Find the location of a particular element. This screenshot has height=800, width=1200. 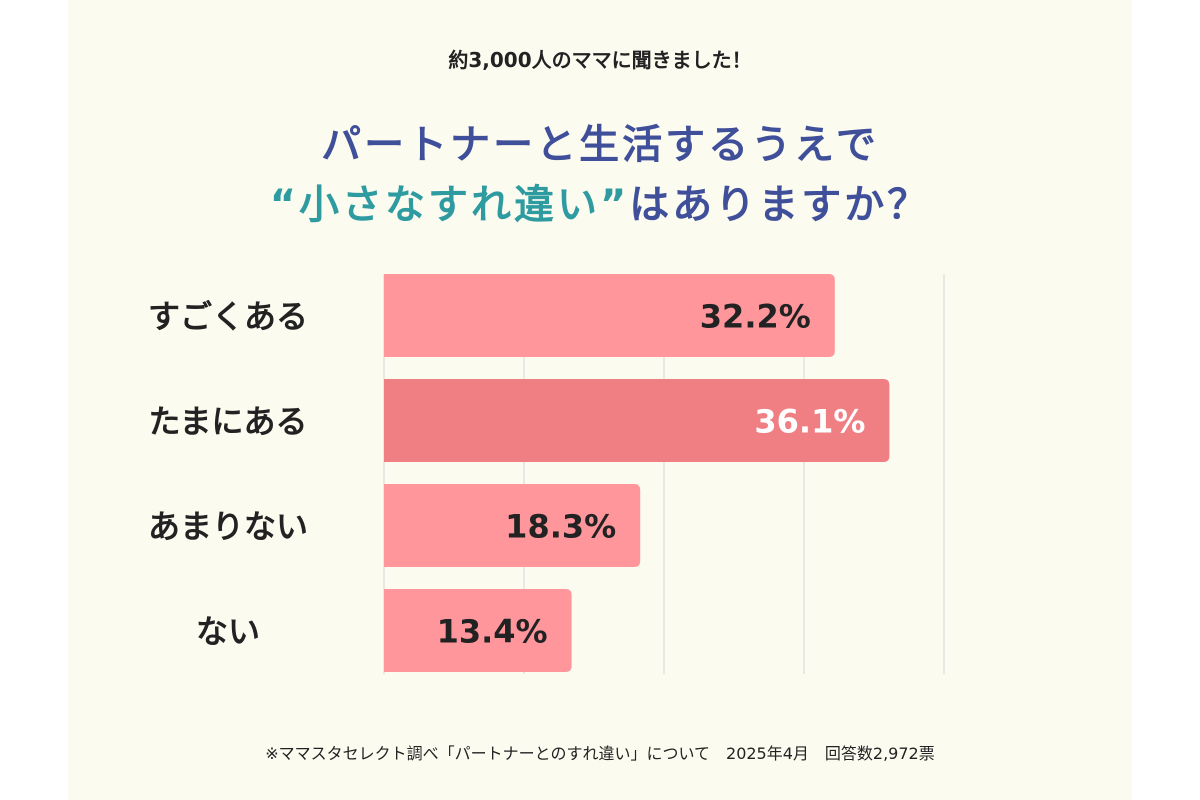

title-highlight-text: “小さなすれ違い” is located at coordinates (449, 205).